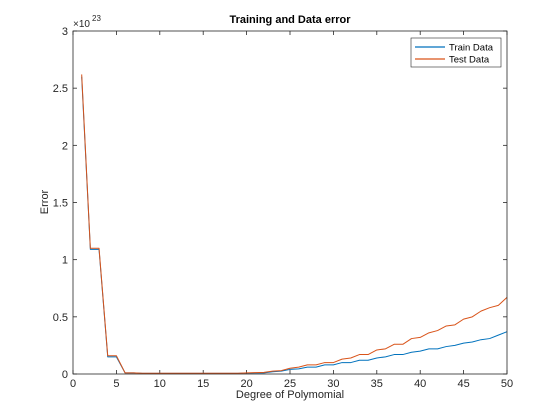 The image size is (560, 420). What do you see at coordinates (469, 60) in the screenshot?
I see `legend-label-test-data: Test Data` at bounding box center [469, 60].